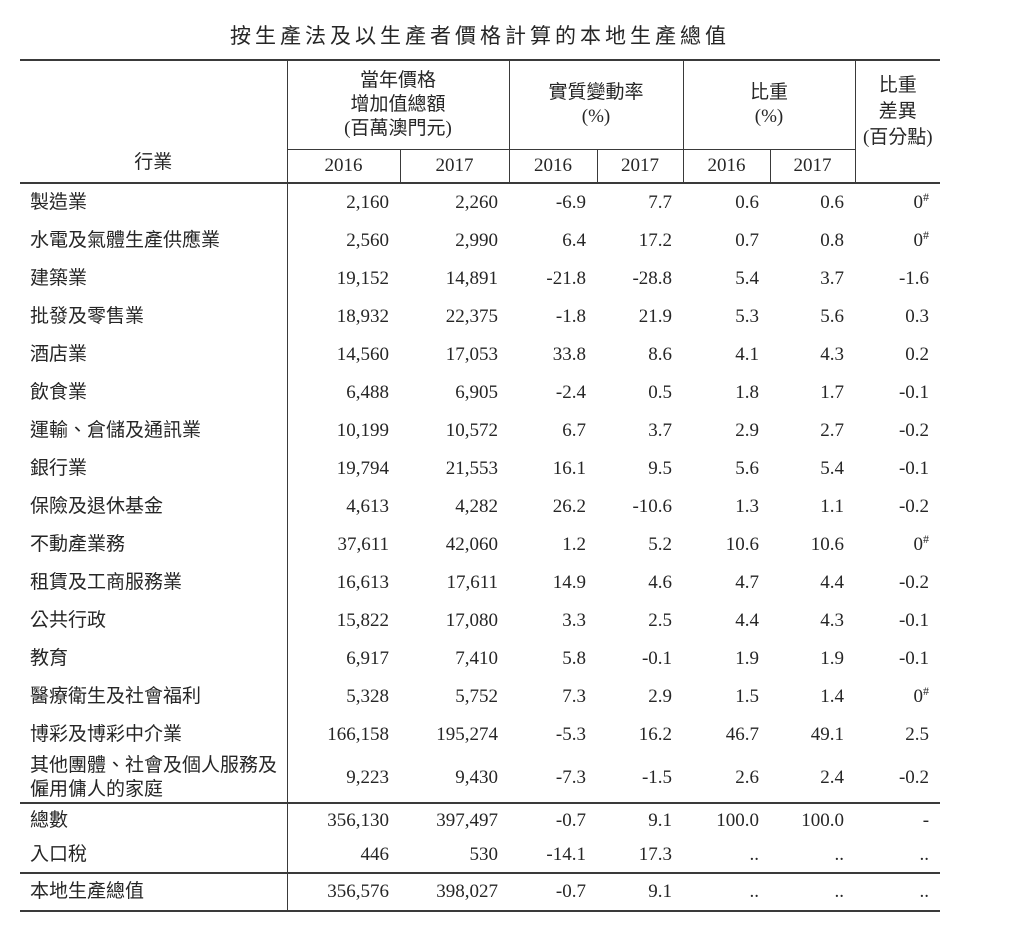 Image resolution: width=1035 pixels, height=938 pixels. Describe the element at coordinates (917, 316) in the screenshot. I see `value-cell: 0.3` at that location.